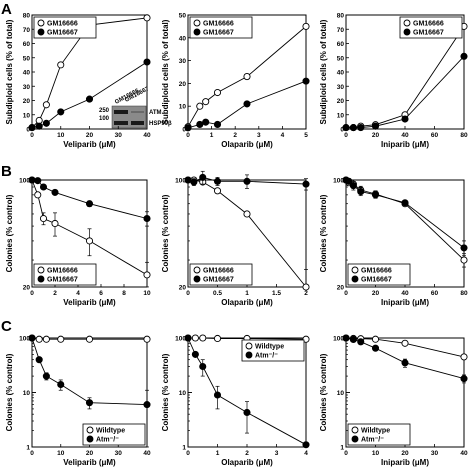 This screenshot has height=469, width=474. I want to click on x-tick-label: 80, so click(464, 293).